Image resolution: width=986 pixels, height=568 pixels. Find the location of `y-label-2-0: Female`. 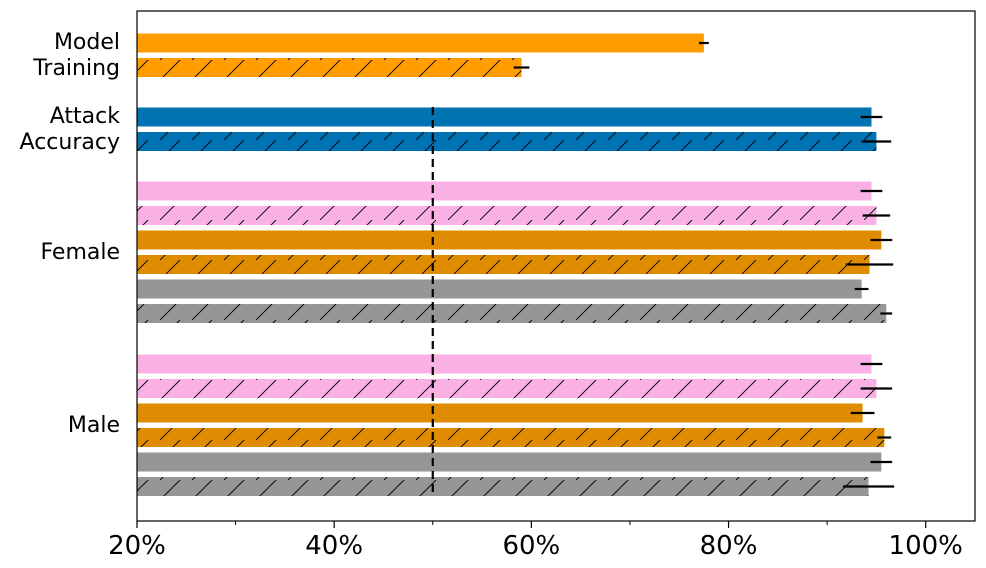

y-label-2-0: Female is located at coordinates (80, 252).